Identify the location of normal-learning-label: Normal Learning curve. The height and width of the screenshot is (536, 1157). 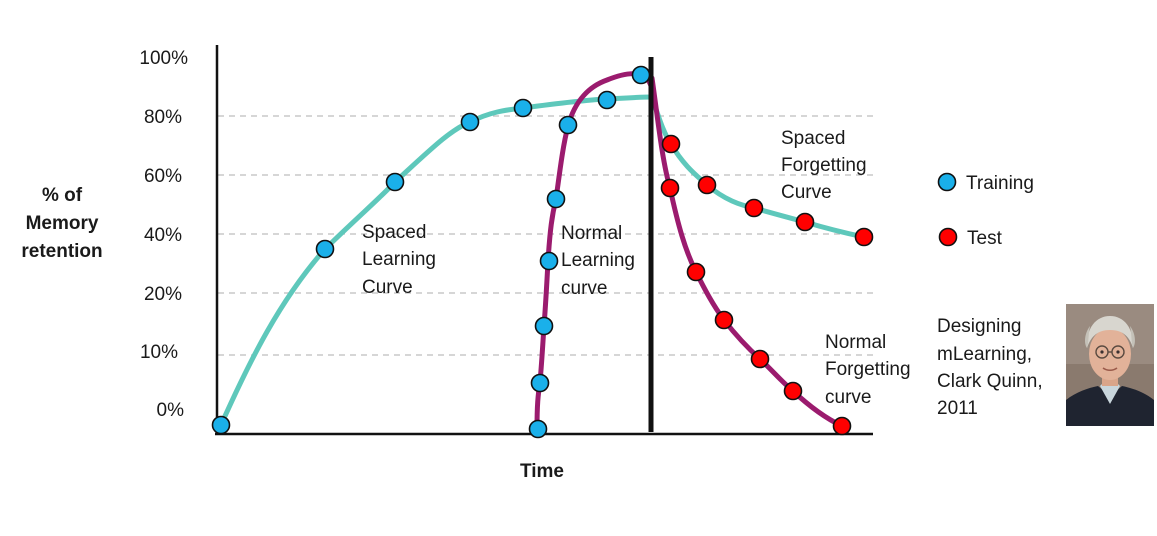
(598, 261).